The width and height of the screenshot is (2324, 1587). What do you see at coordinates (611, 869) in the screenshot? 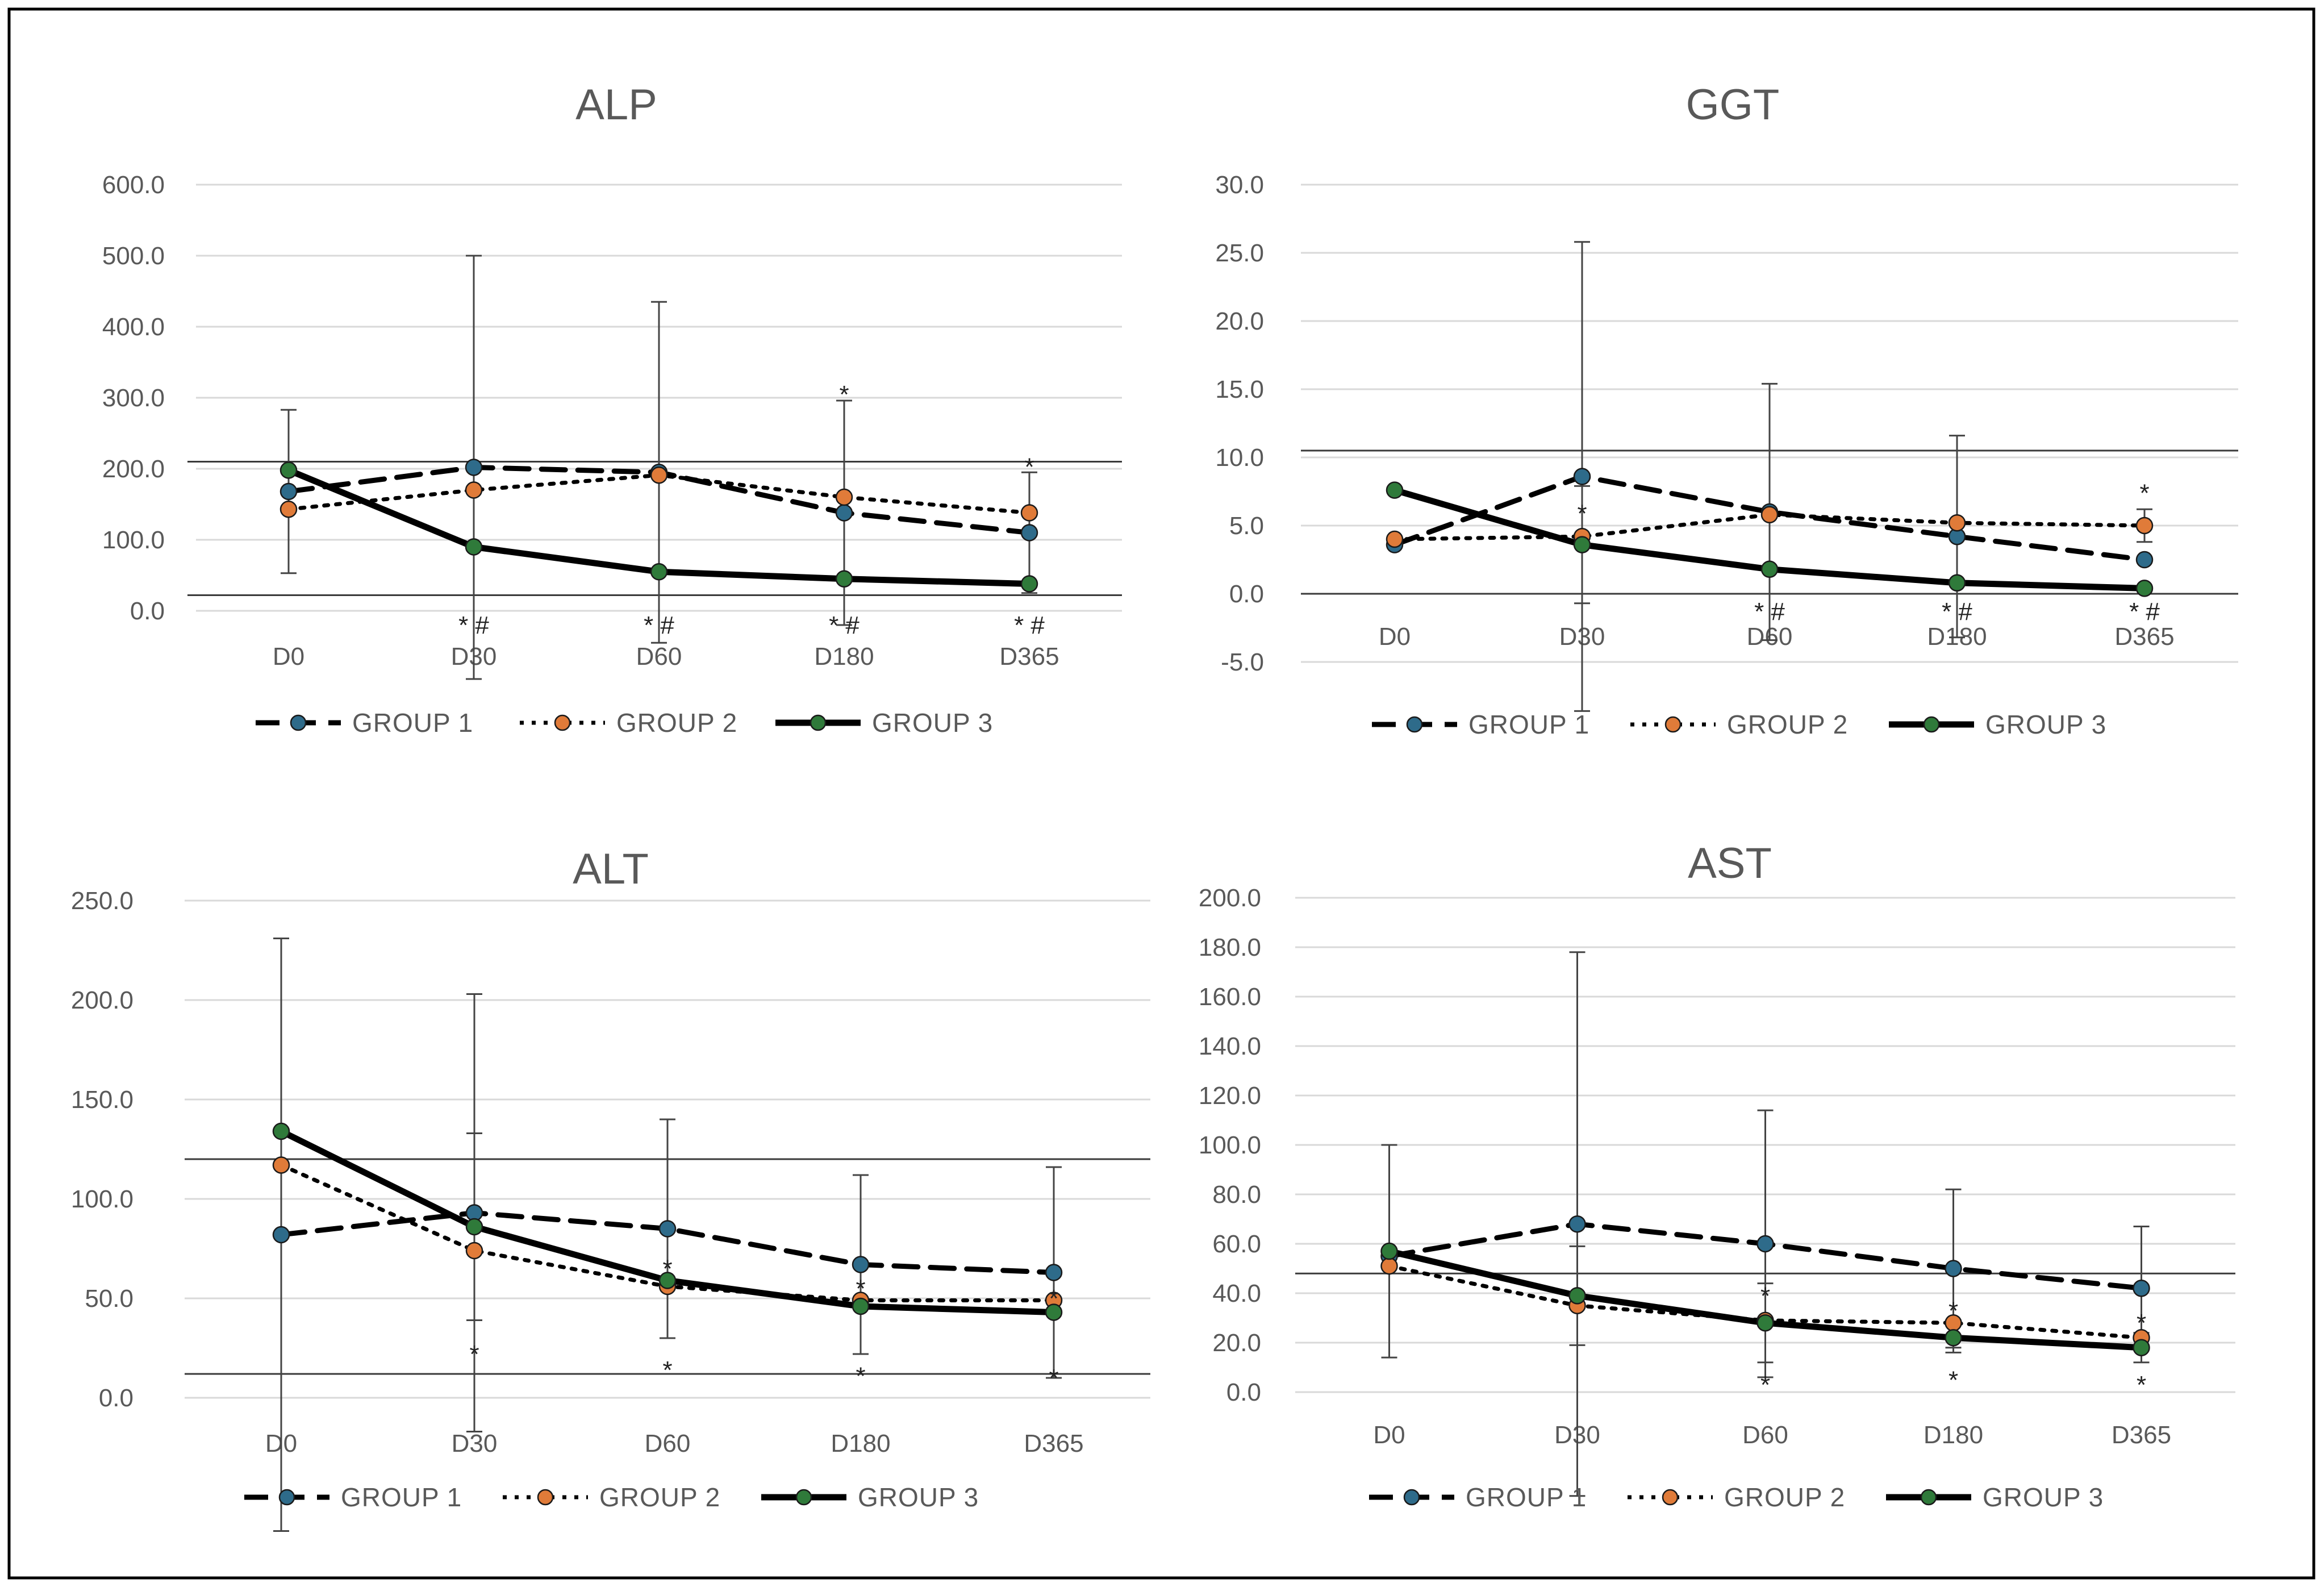
I see `alt-title: ALT` at bounding box center [611, 869].